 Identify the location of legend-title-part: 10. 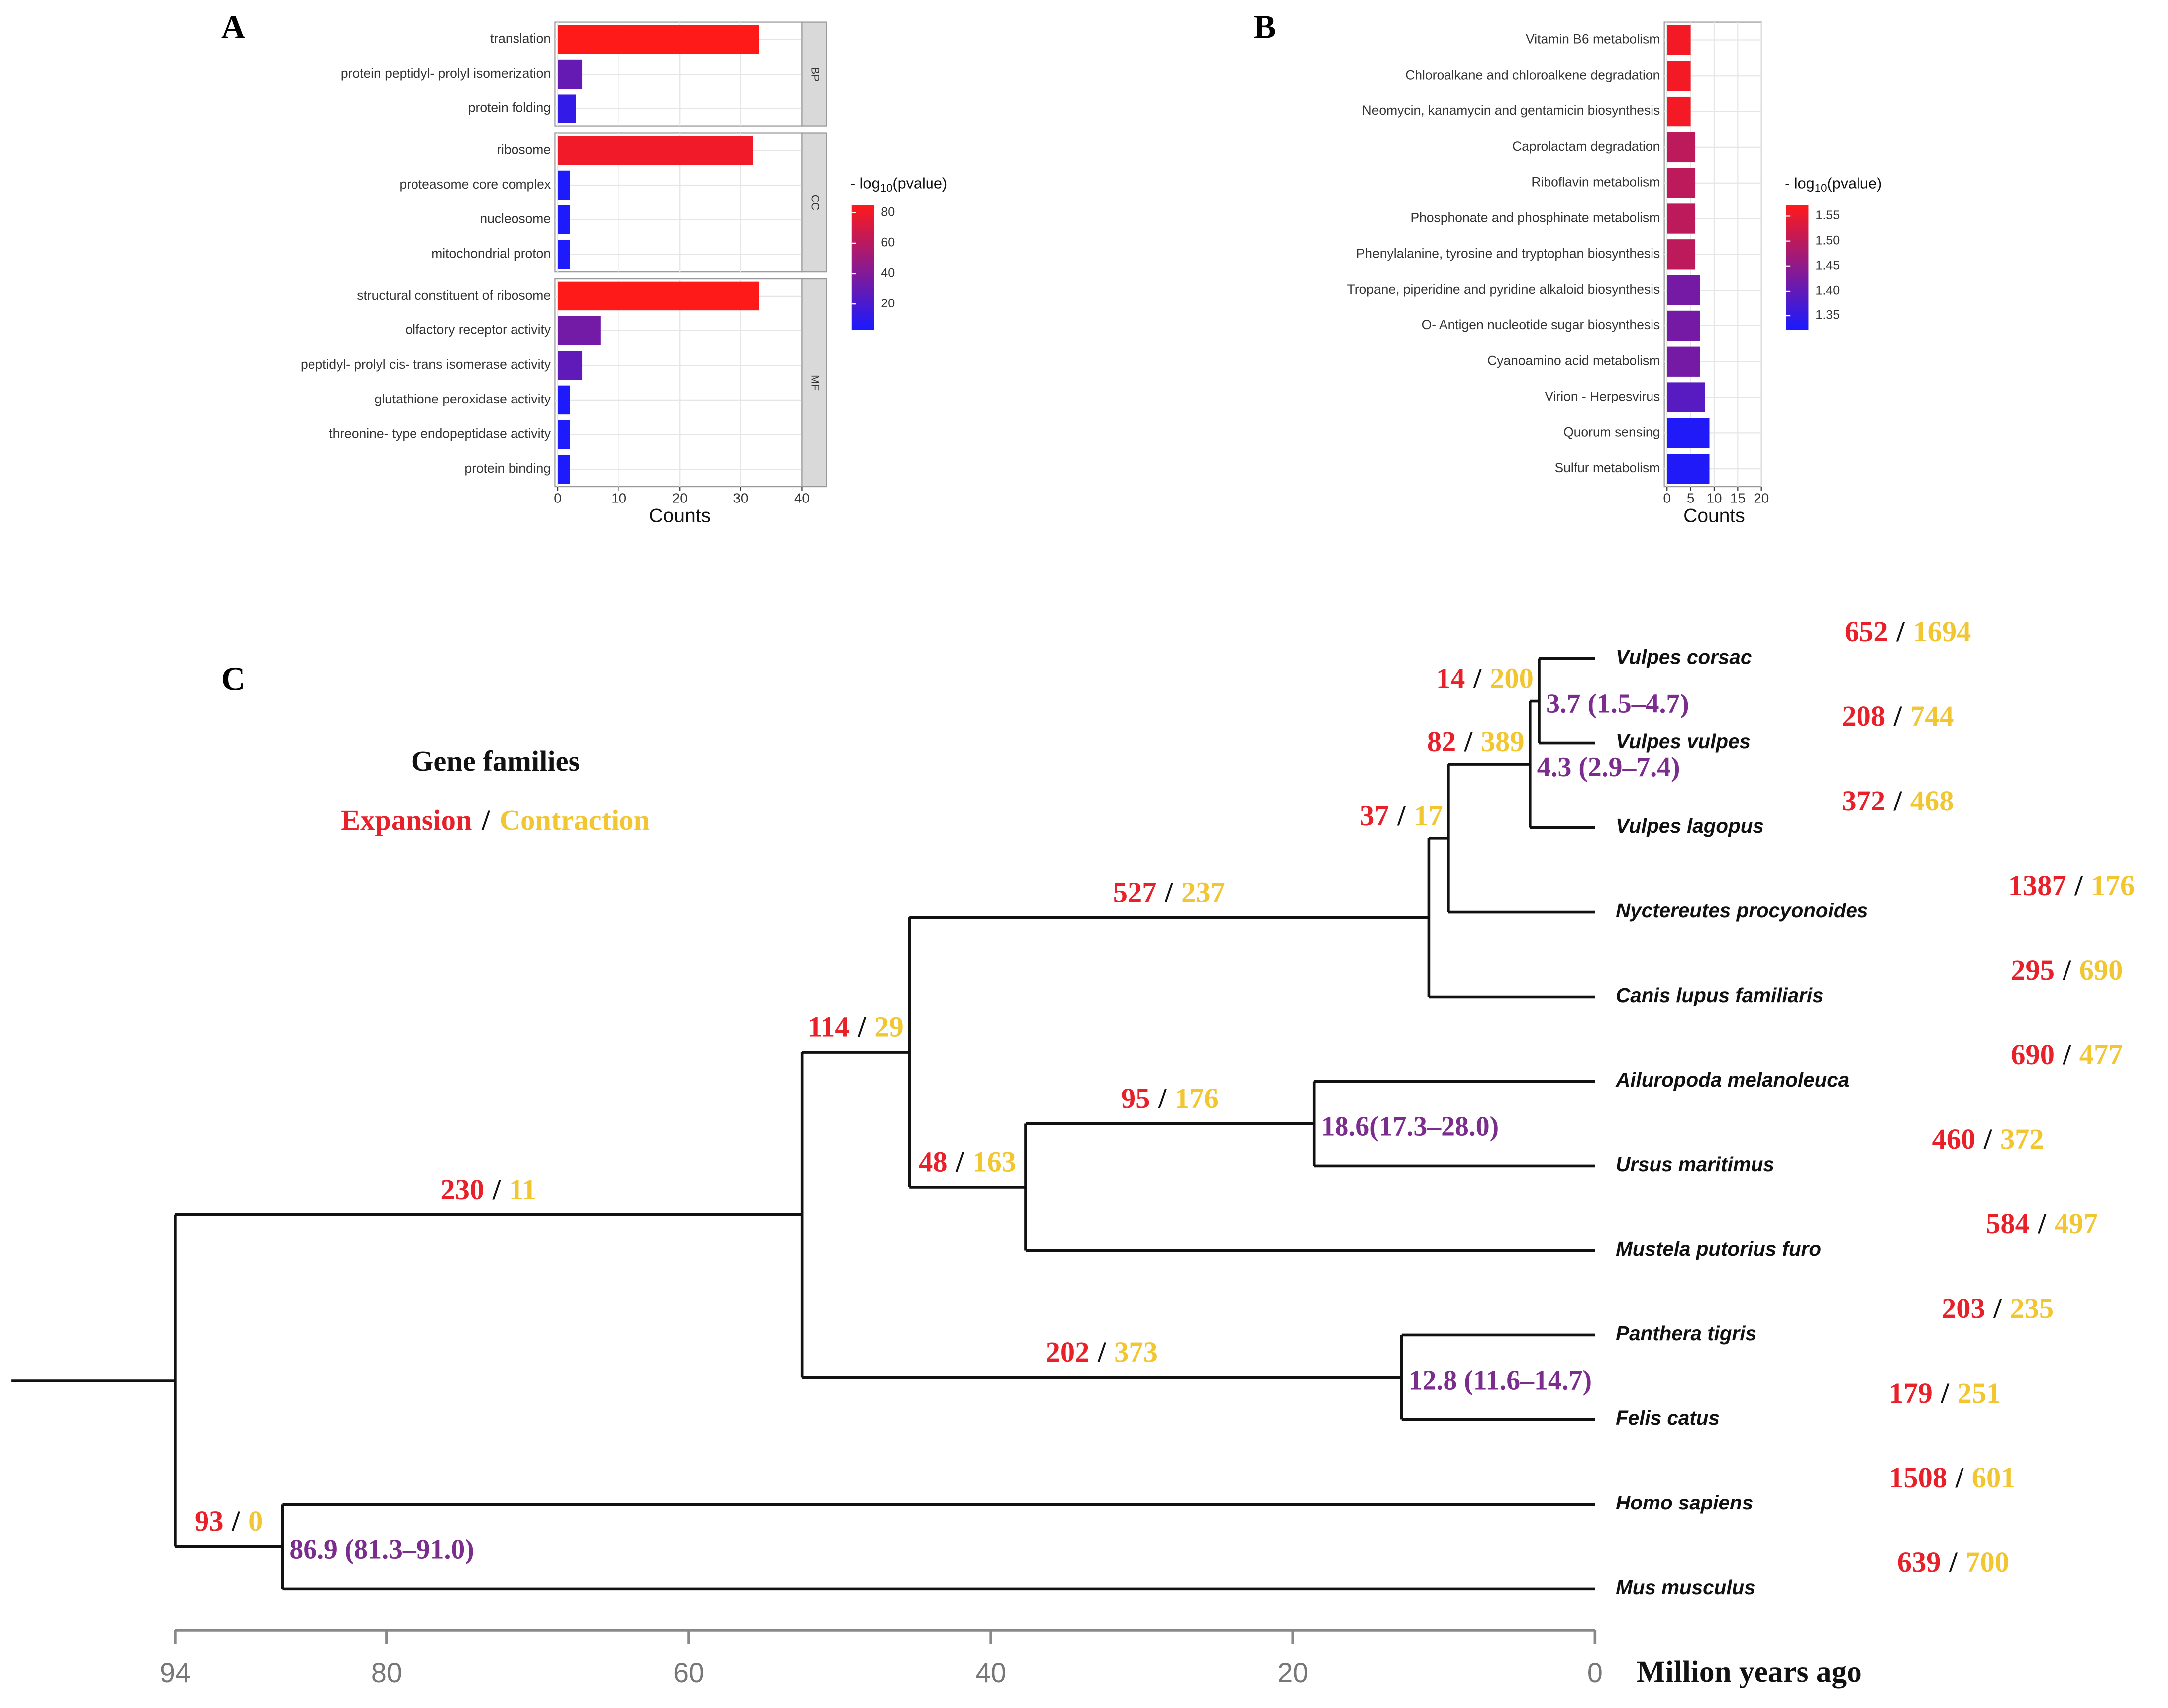
(1821, 188).